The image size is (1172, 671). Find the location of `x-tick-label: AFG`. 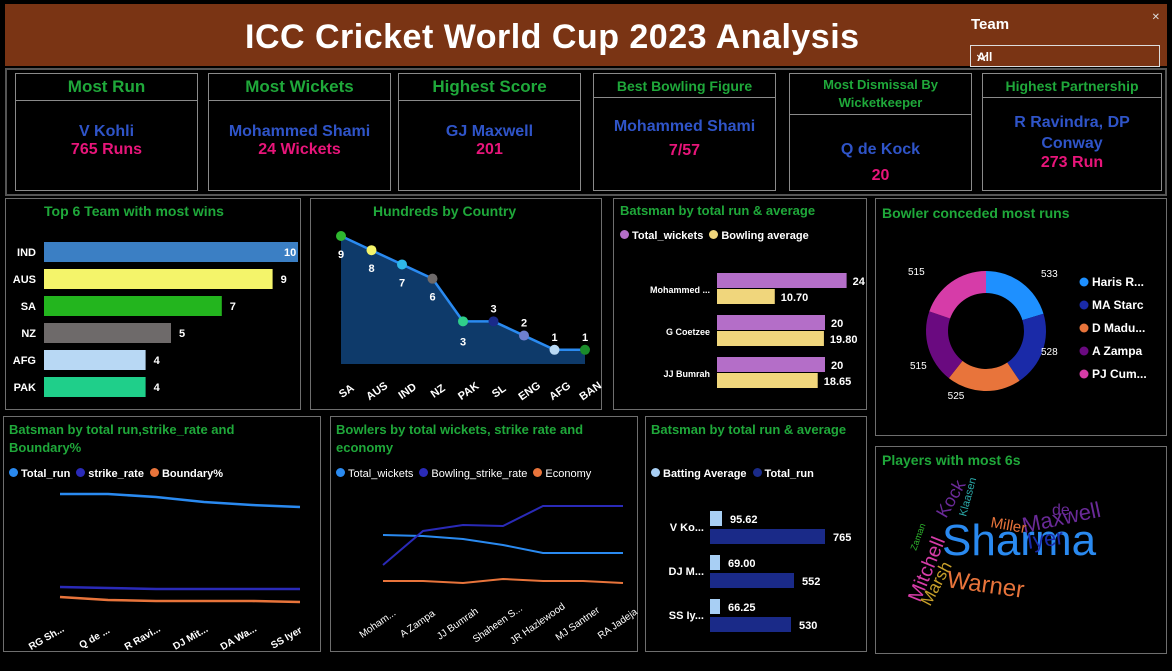

x-tick-label: AFG is located at coordinates (560, 391).